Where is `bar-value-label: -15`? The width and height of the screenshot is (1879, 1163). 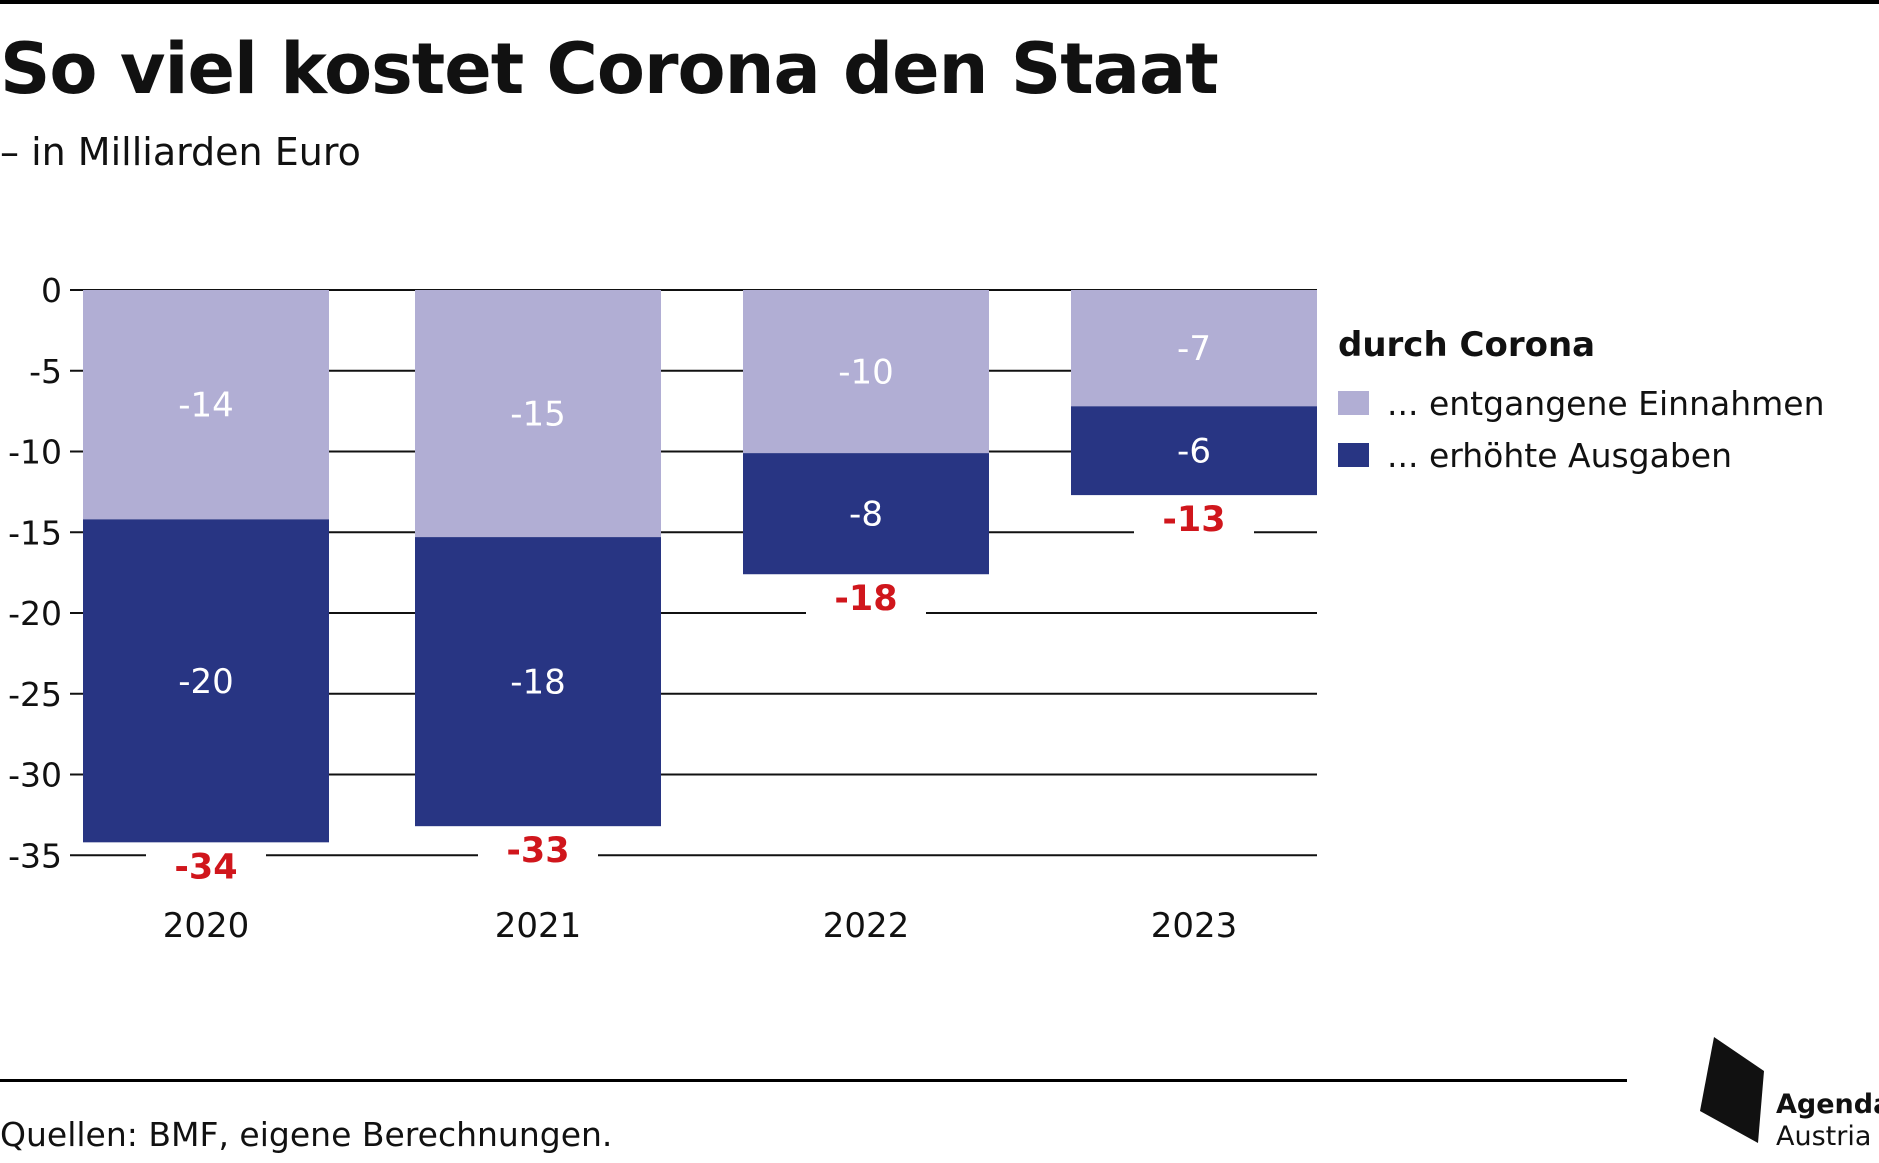
bar-value-label: -15 is located at coordinates (538, 415).